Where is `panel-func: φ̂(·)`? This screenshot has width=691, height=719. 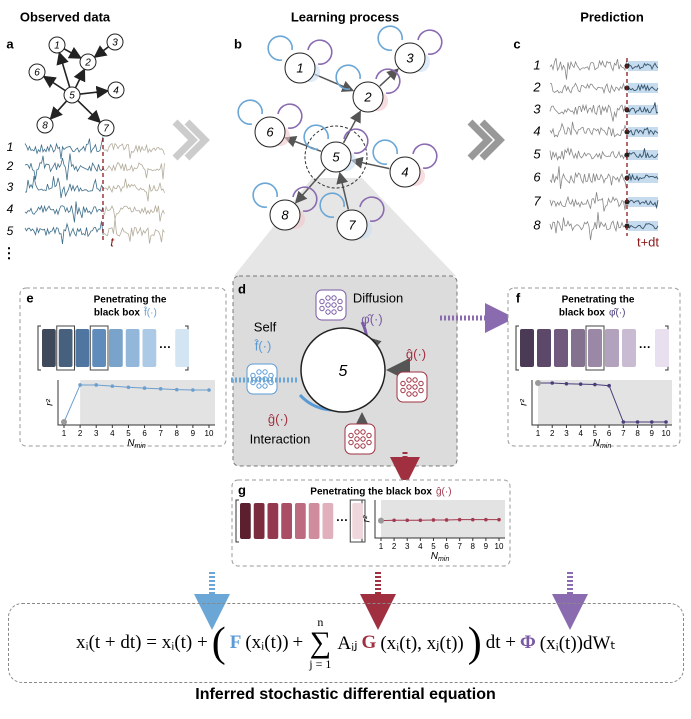 panel-func: φ̂(·) is located at coordinates (617, 313).